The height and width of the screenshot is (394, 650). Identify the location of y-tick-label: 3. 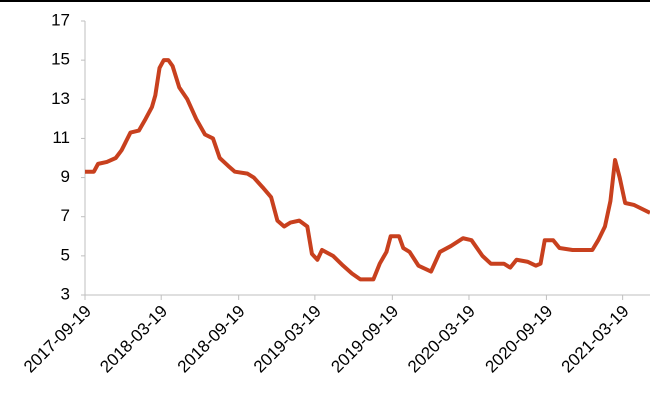
(65, 293).